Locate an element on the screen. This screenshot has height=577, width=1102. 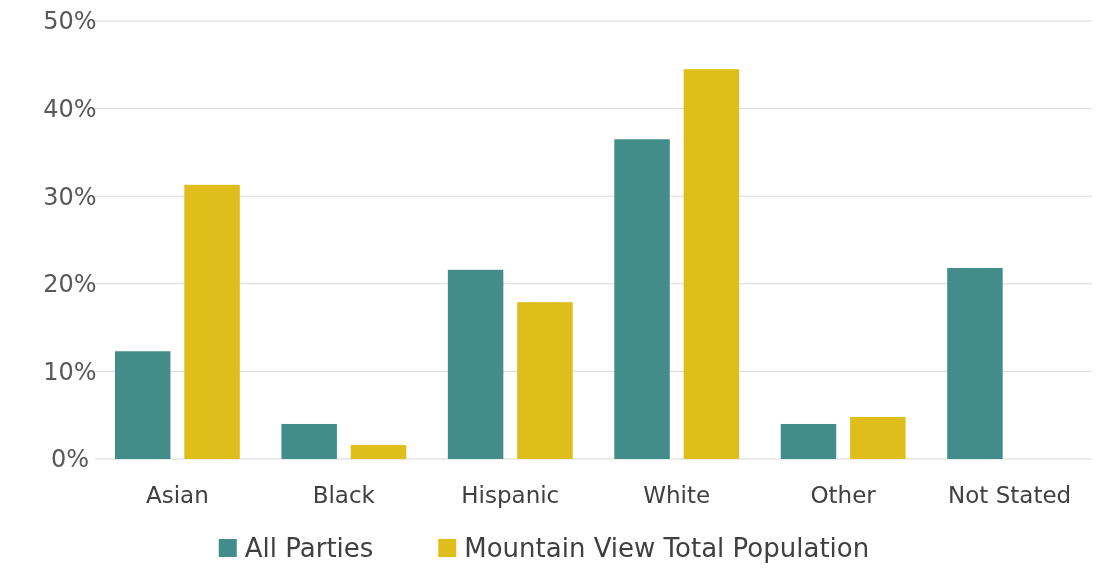
x-tick-label: Other is located at coordinates (843, 495).